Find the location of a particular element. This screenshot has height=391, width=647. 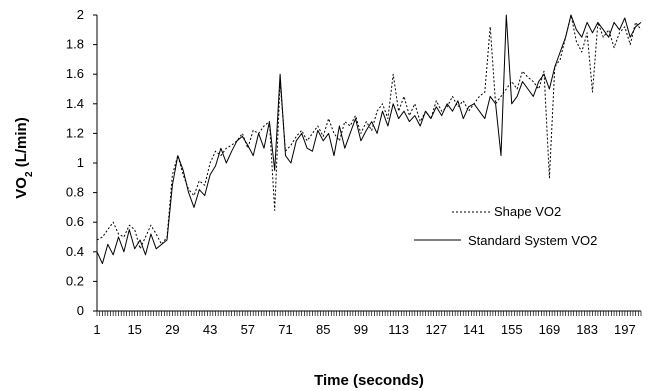

y-tick-label: 0.2 is located at coordinates (75, 280).